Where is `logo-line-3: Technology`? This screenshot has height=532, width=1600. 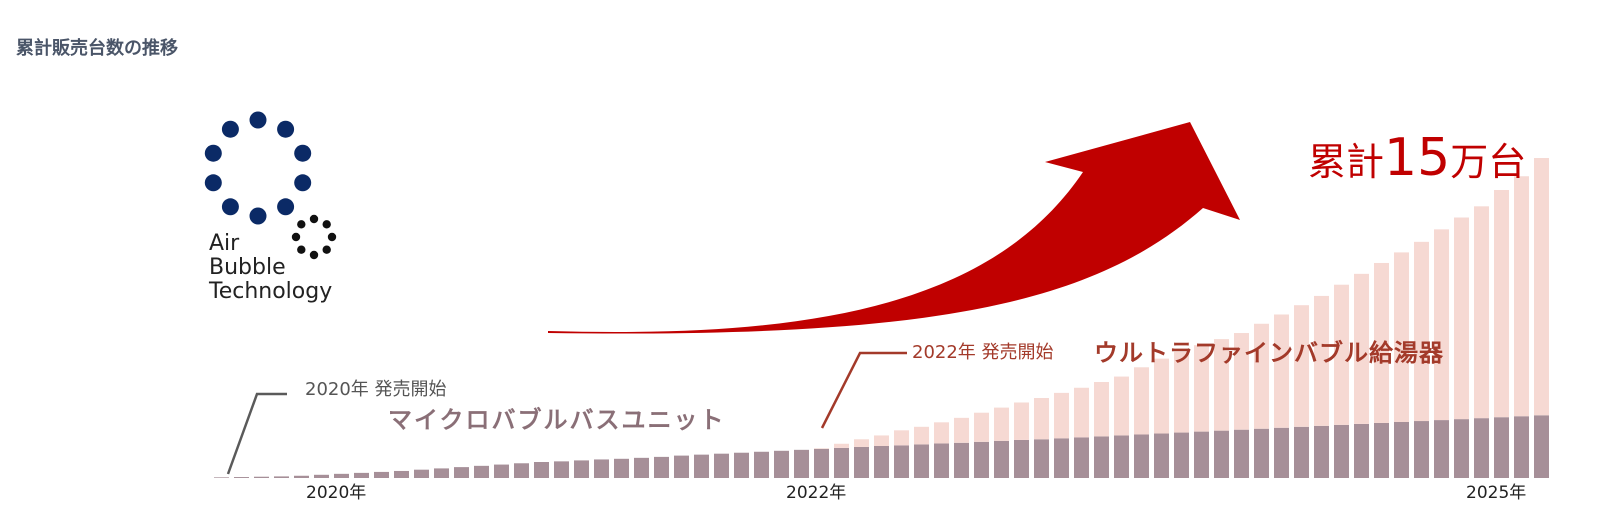
logo-line-3: Technology is located at coordinates (271, 291).